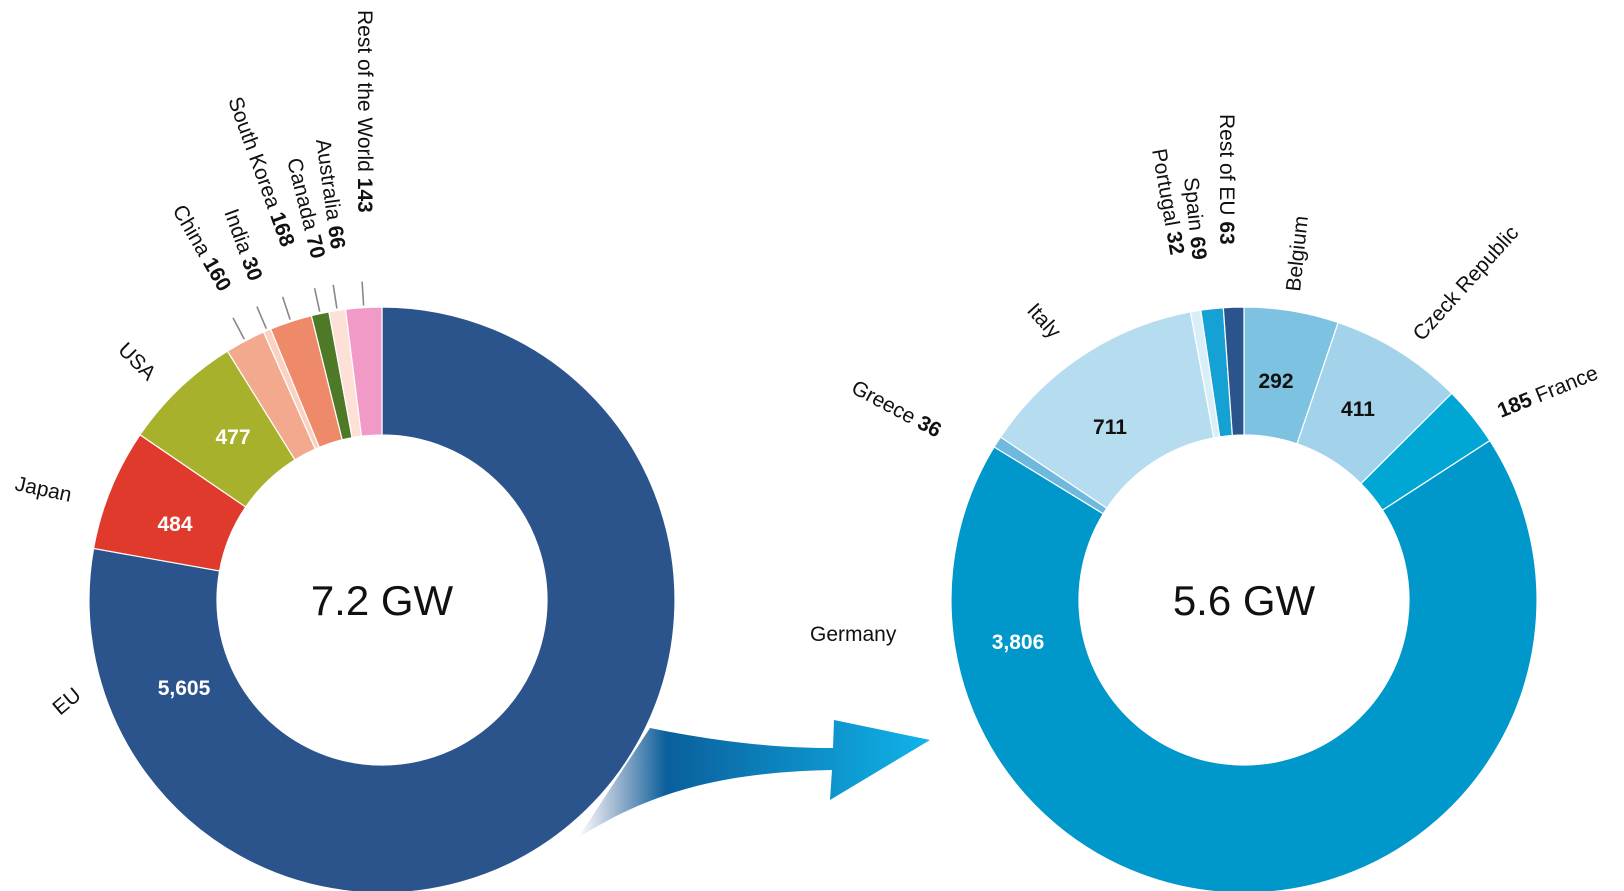 The image size is (1624, 891). Describe the element at coordinates (335, 296) in the screenshot. I see `leader-line-australia` at that location.